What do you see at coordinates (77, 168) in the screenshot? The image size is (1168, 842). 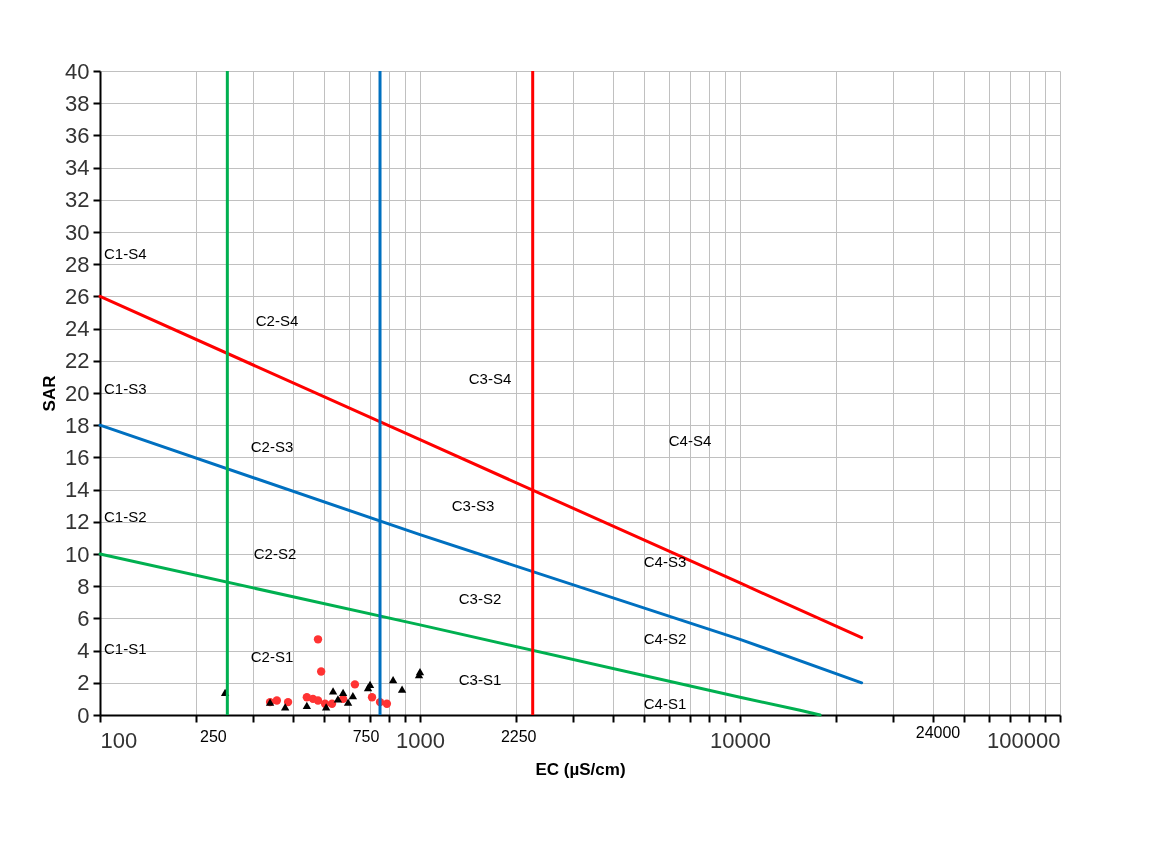 I see `y-tick-label: 34` at bounding box center [77, 168].